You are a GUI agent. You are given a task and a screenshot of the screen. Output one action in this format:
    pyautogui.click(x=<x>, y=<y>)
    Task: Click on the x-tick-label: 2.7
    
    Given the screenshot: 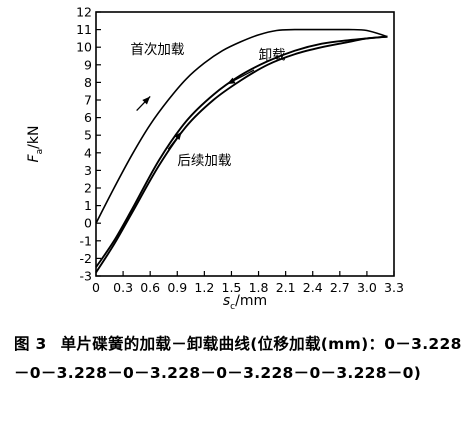 What is the action you would take?
    pyautogui.click(x=340, y=287)
    